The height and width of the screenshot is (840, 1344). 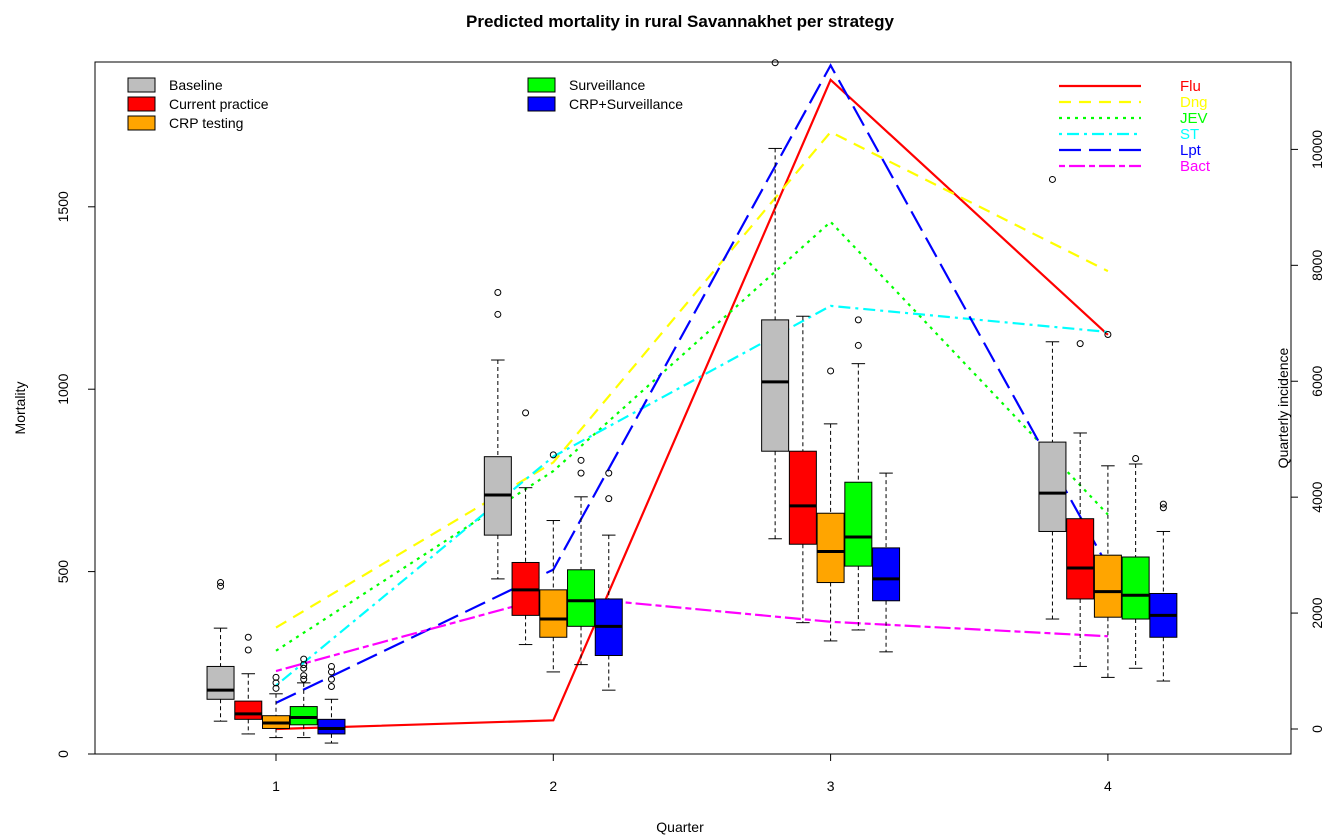 I want to click on y-axis-right: 0 2000 4000 6000 8000 10000, so click(x=1308, y=431).